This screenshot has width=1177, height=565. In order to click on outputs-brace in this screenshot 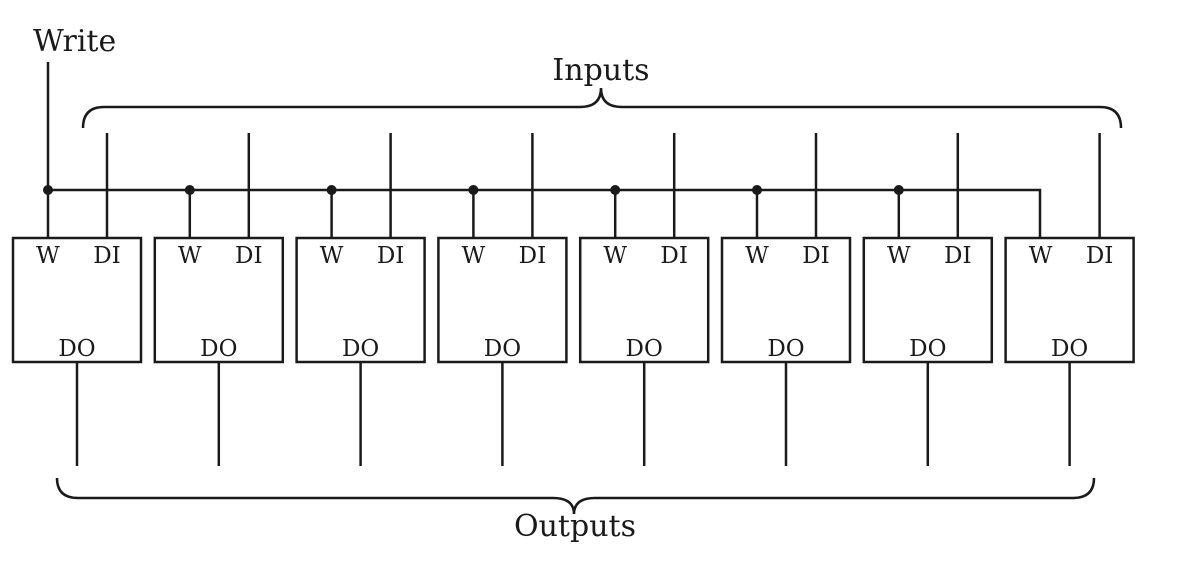, I will do `click(575, 496)`.